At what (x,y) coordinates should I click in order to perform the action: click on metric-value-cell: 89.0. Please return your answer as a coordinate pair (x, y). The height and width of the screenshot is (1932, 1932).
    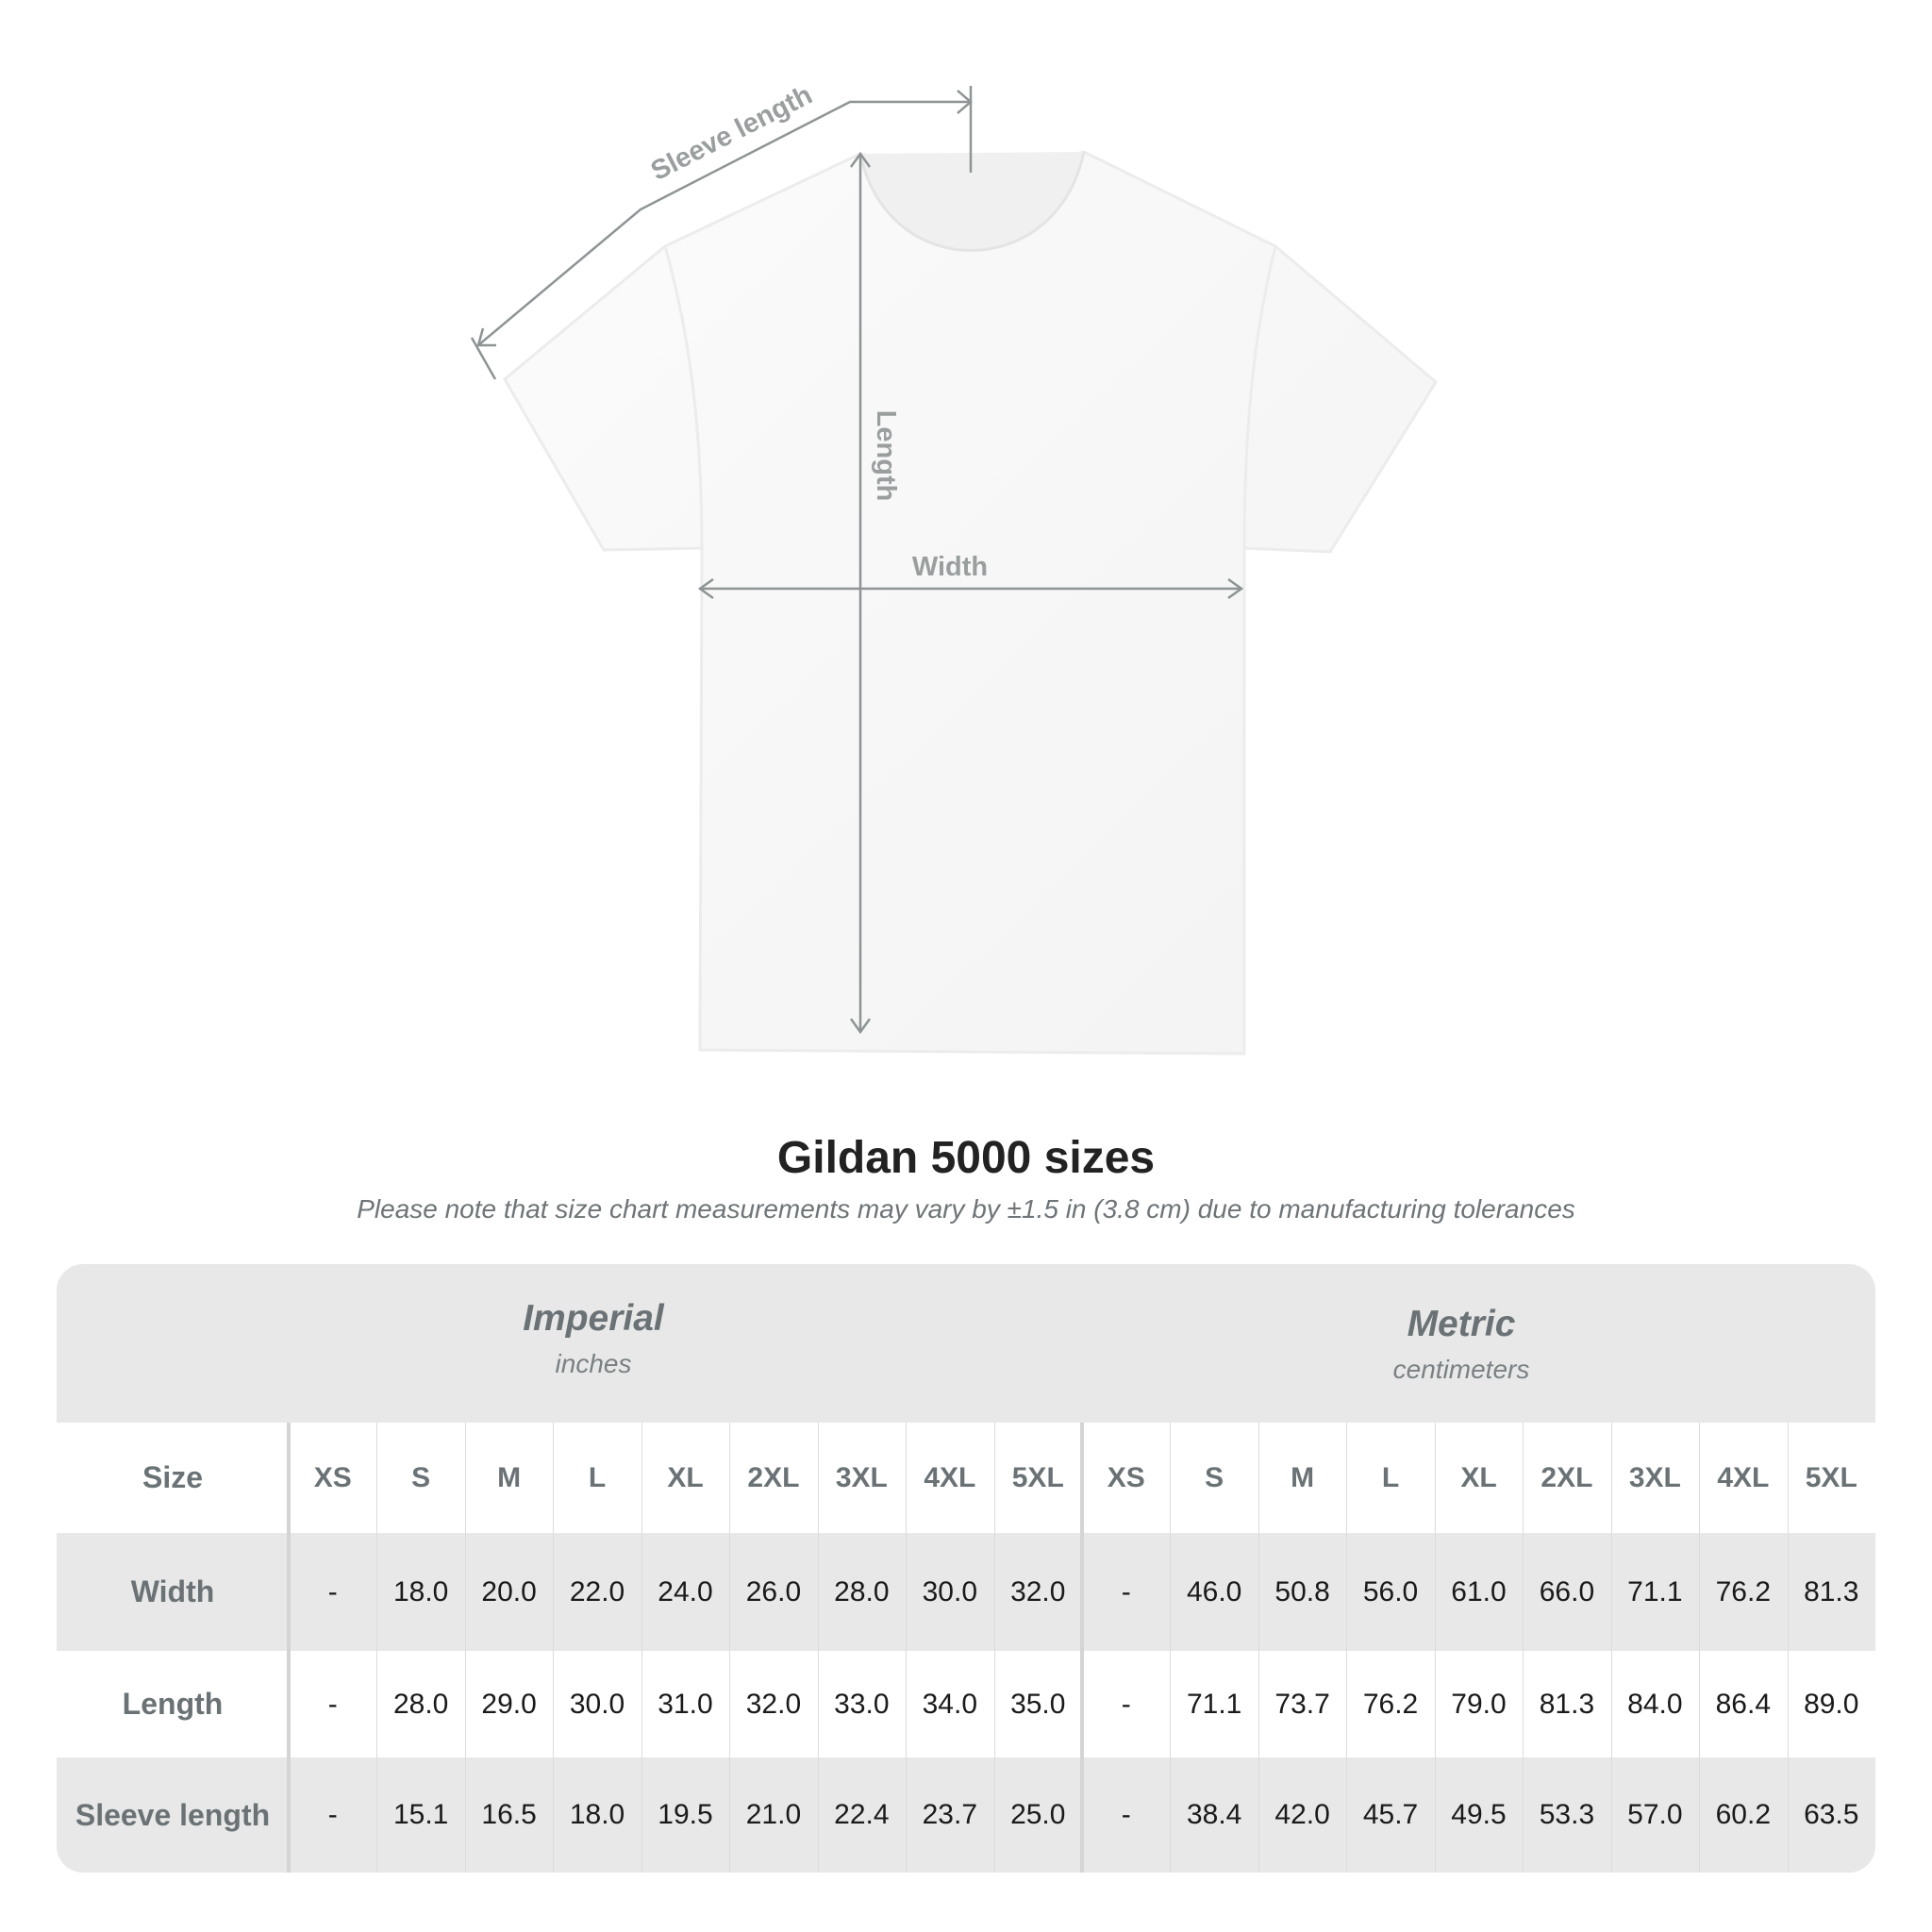
    Looking at the image, I should click on (1831, 1704).